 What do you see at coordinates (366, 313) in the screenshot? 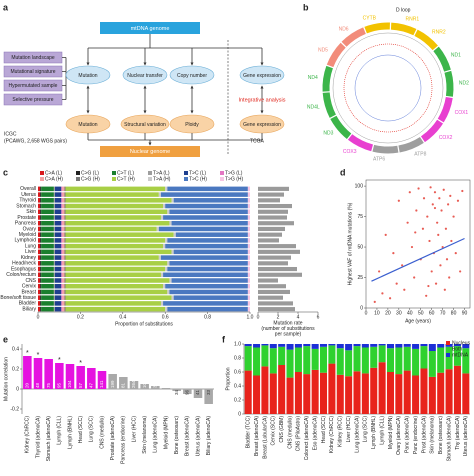
I see `x-tick-label: 0` at bounding box center [366, 313].